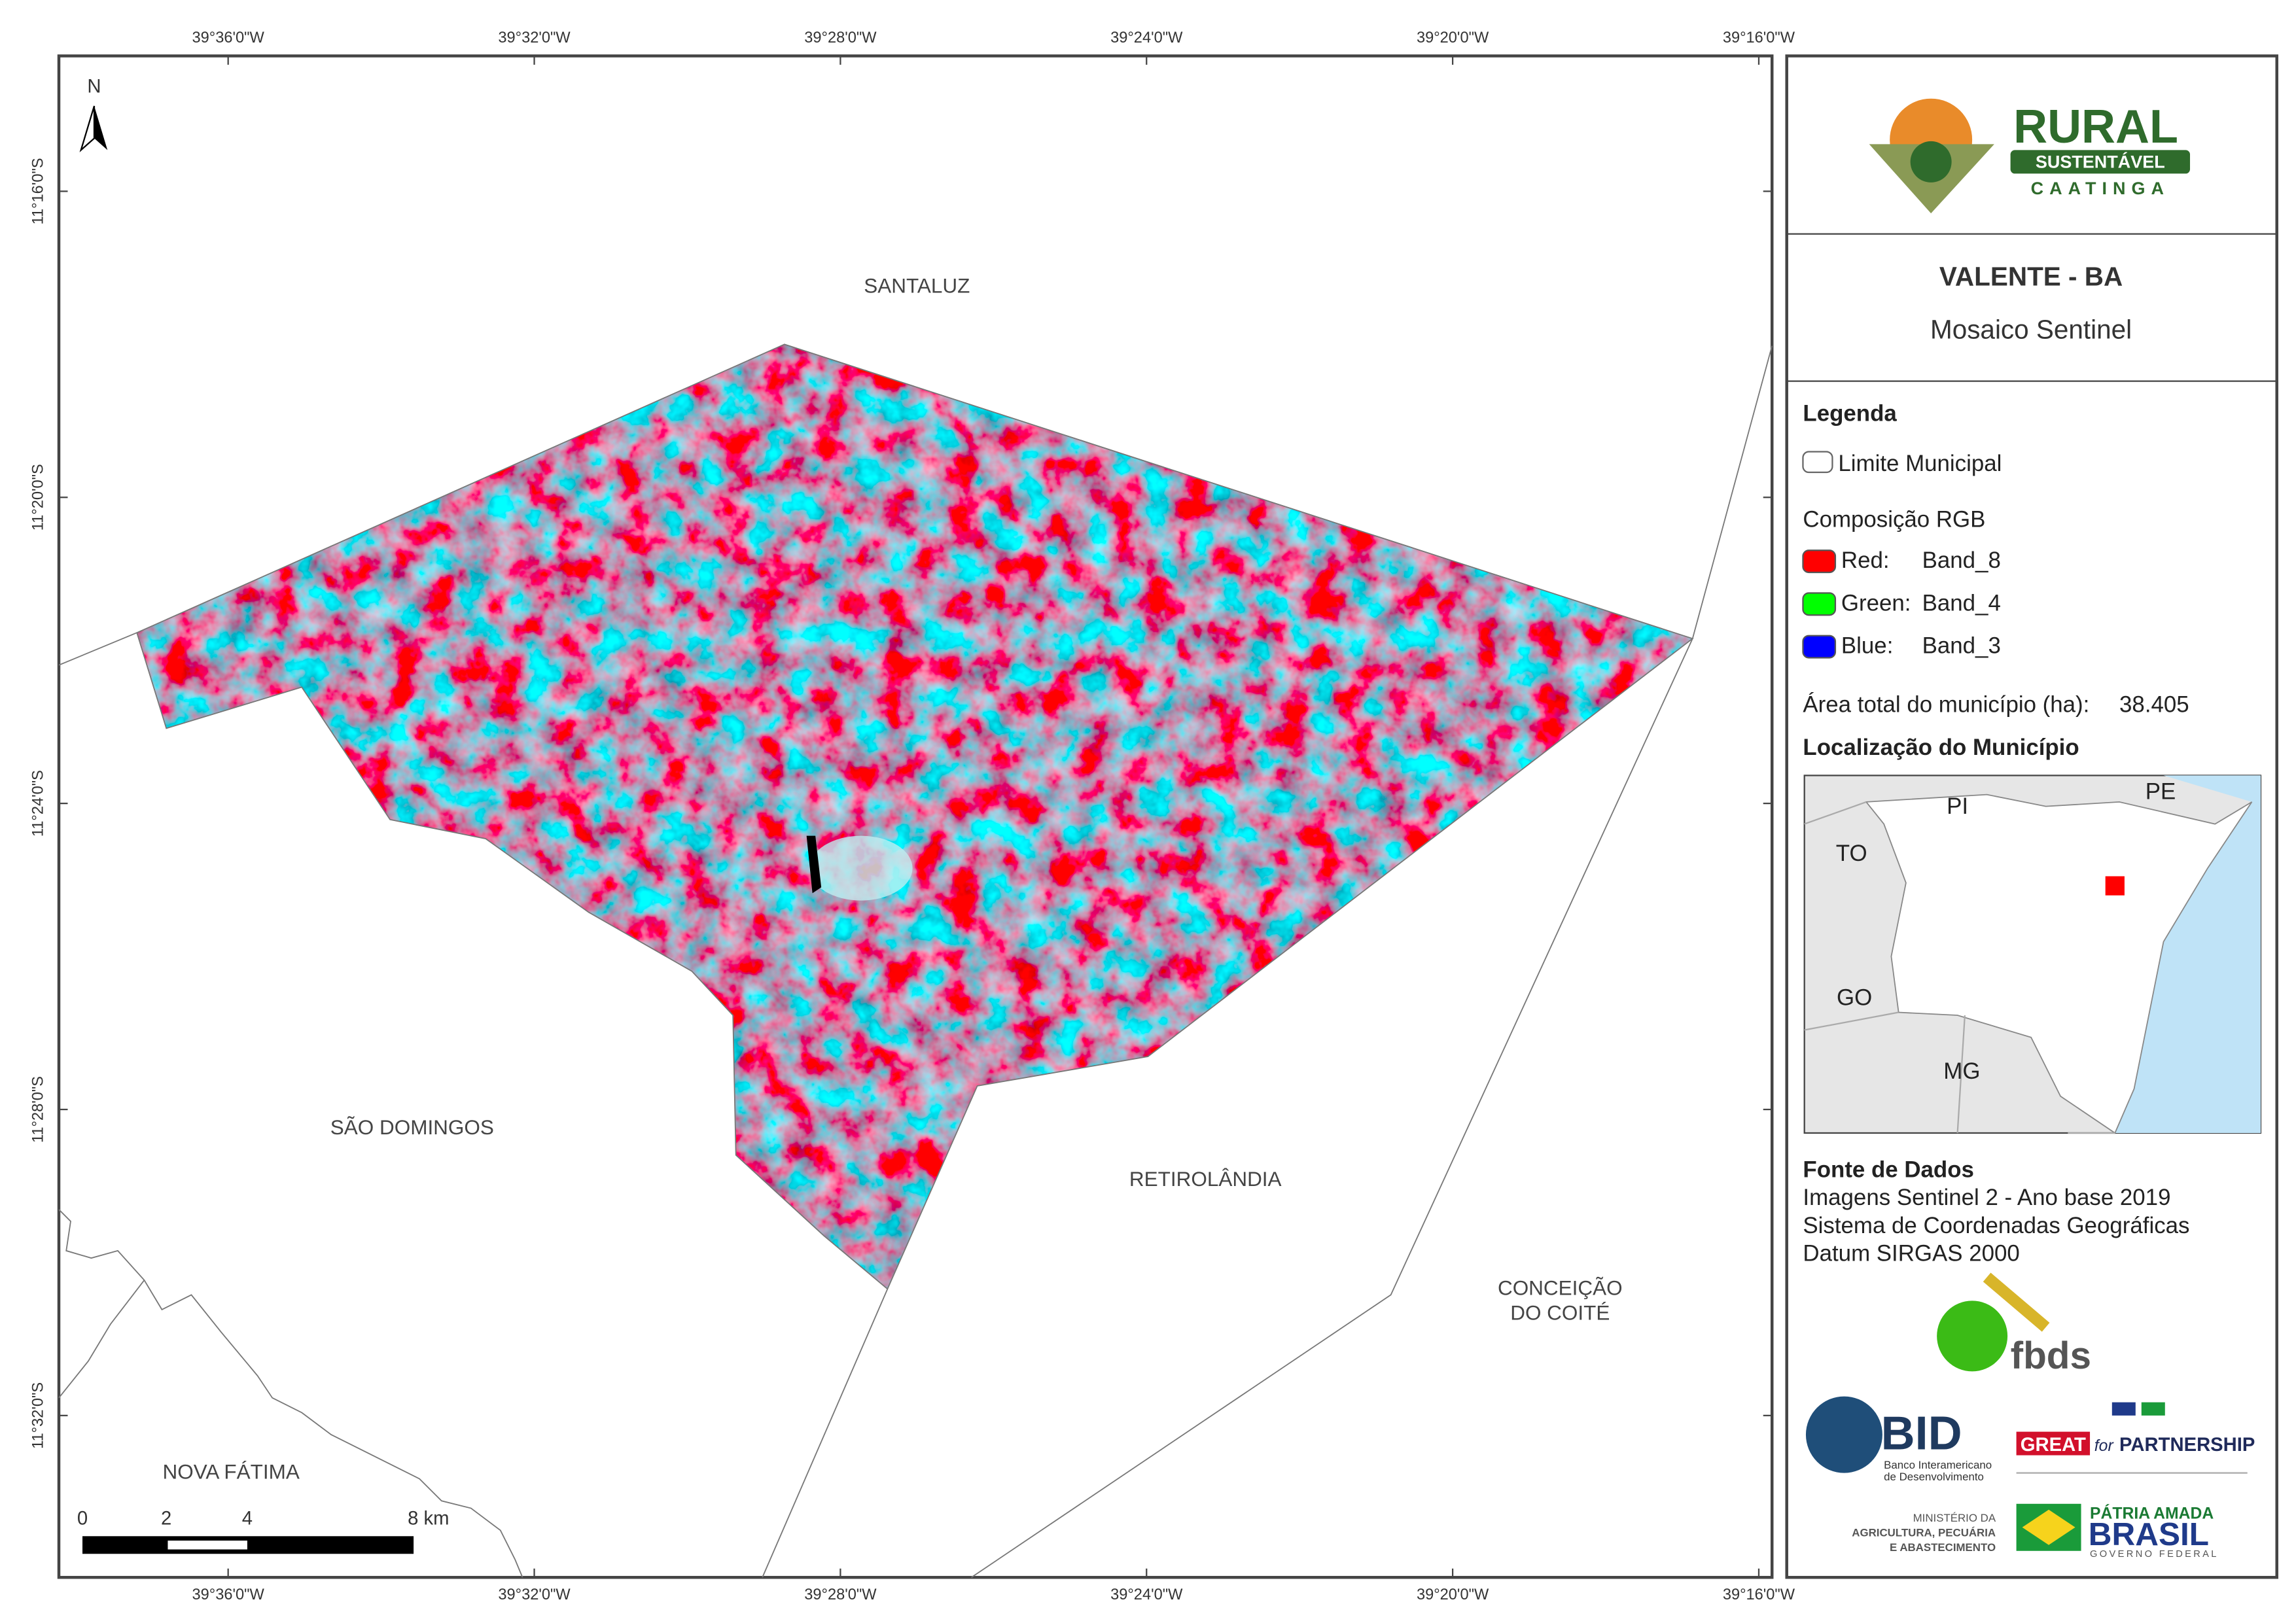 This screenshot has height=1623, width=2296. What do you see at coordinates (166, 1518) in the screenshot?
I see `scale-label: 2` at bounding box center [166, 1518].